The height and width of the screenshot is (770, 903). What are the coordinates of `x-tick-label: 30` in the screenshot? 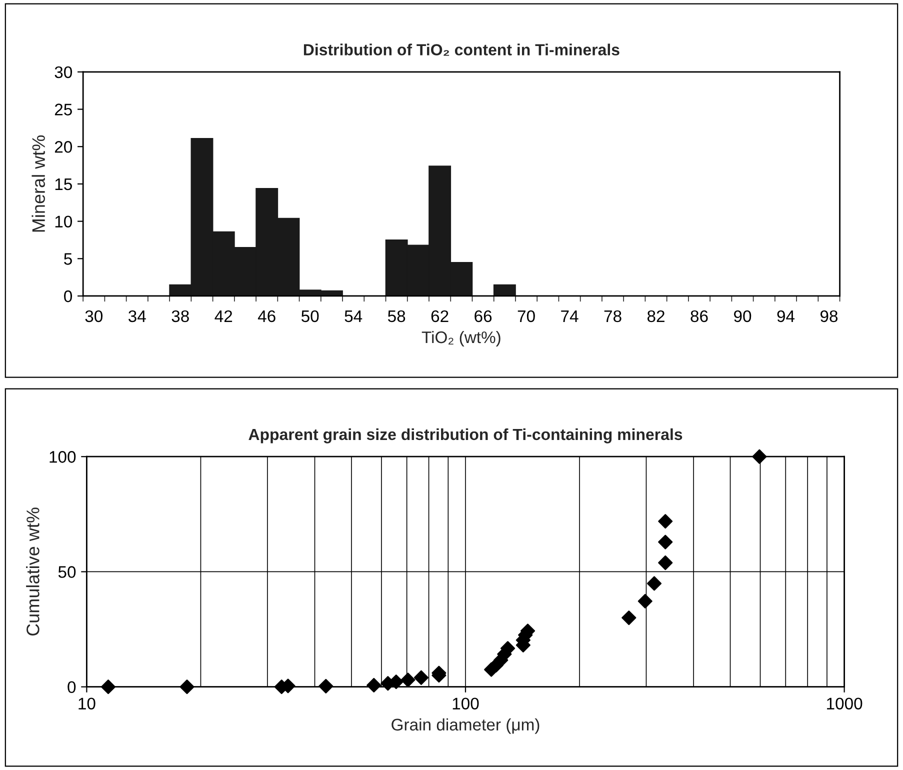 It's located at (94, 316).